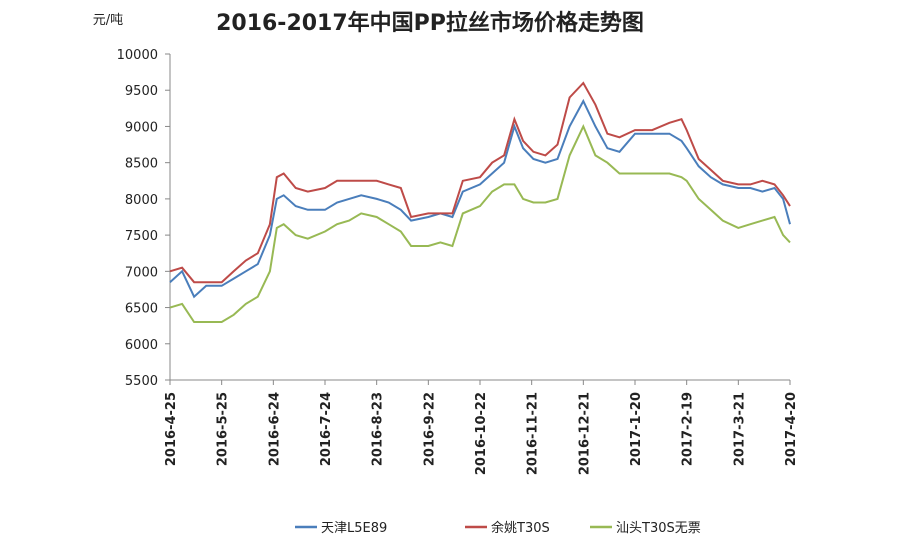 This screenshot has width=900, height=548. Describe the element at coordinates (141, 309) in the screenshot. I see `y-tick-label: 6500` at that location.